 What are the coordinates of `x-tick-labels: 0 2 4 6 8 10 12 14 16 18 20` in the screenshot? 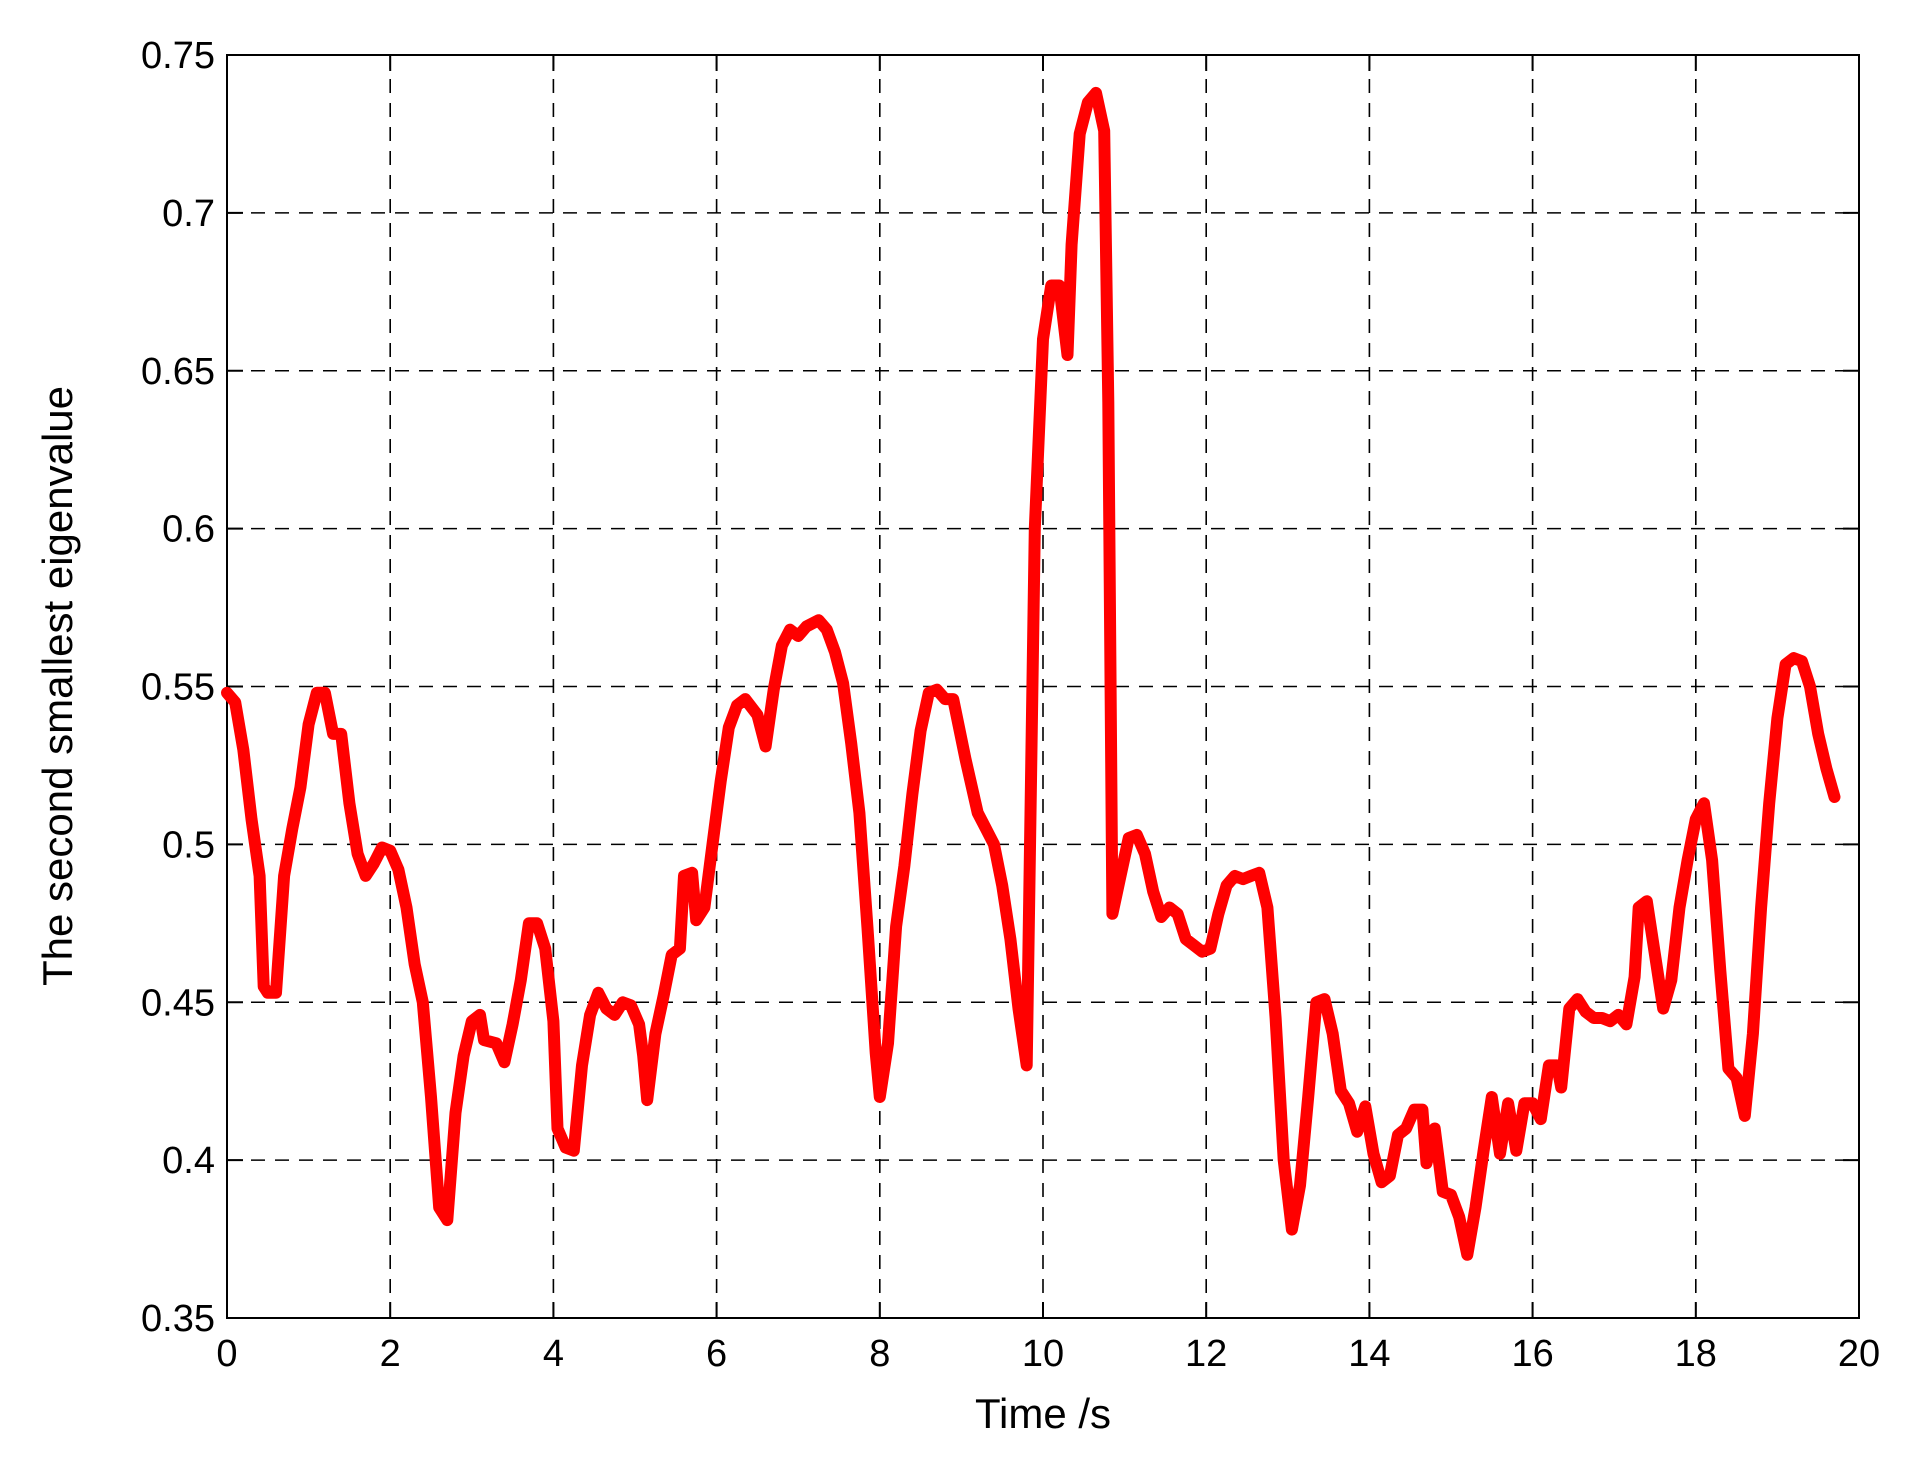 It's located at (1048, 1354).